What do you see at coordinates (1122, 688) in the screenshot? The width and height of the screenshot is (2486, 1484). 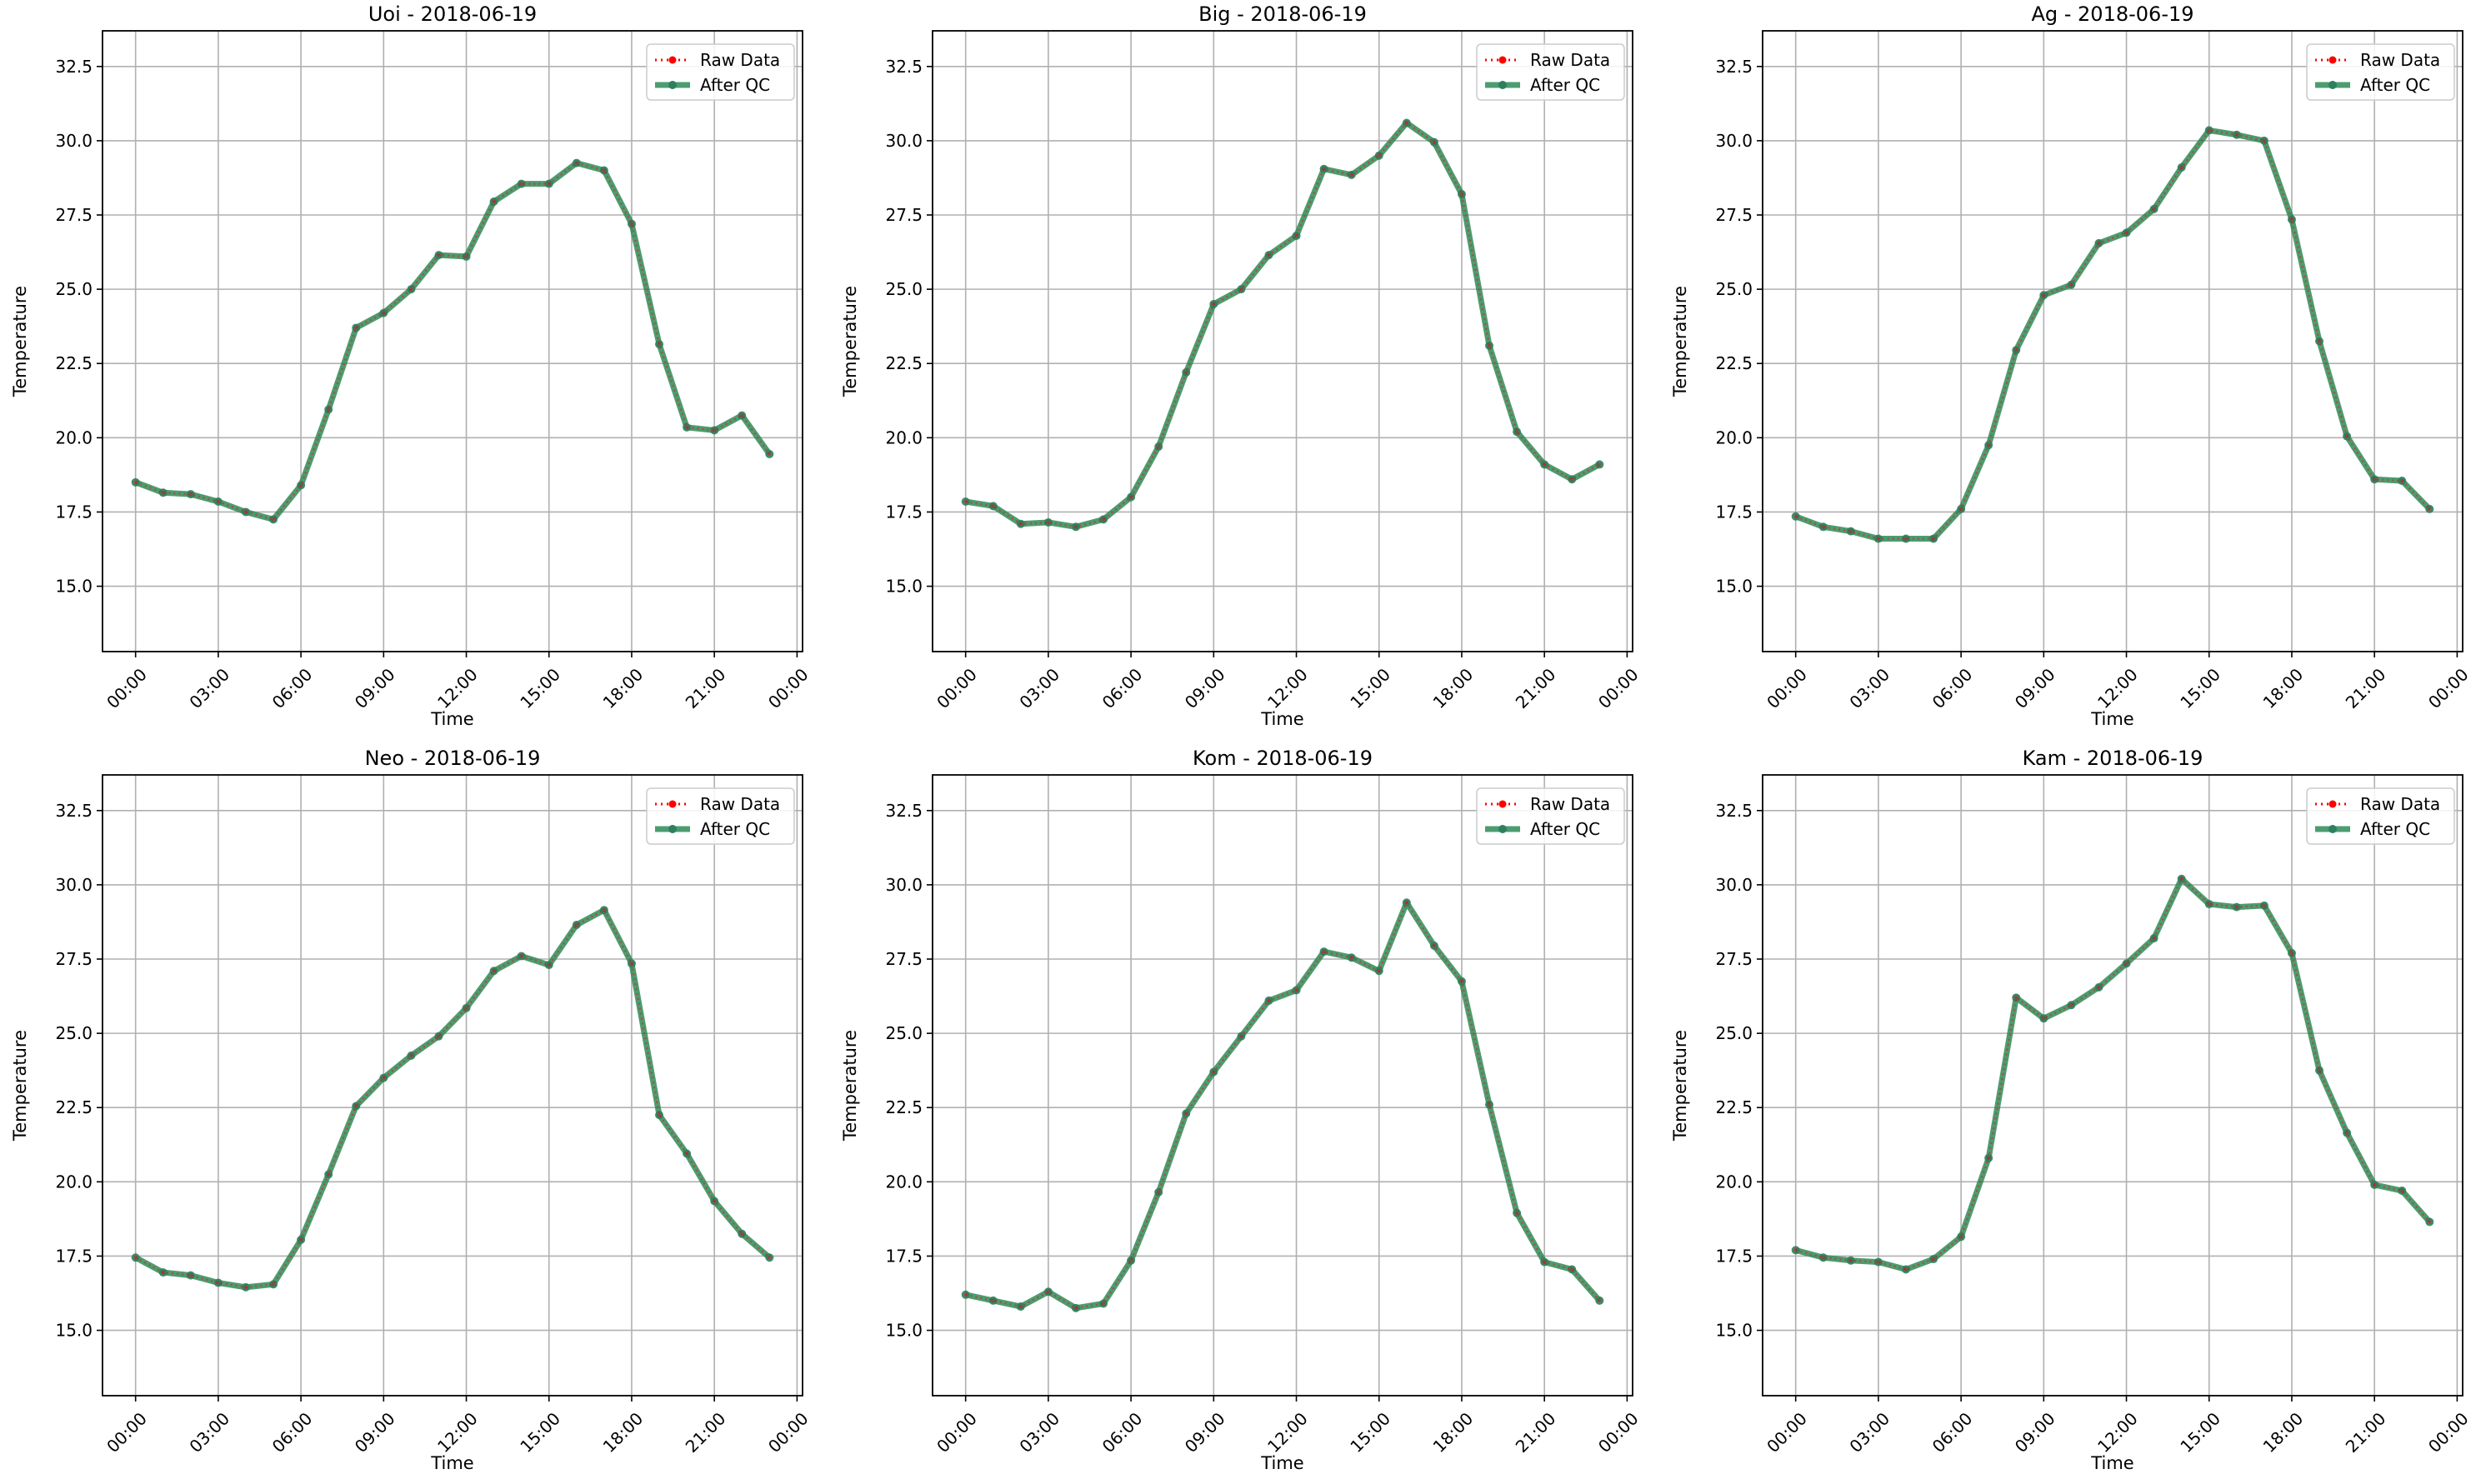 I see `x-tick-label: 06:00` at bounding box center [1122, 688].